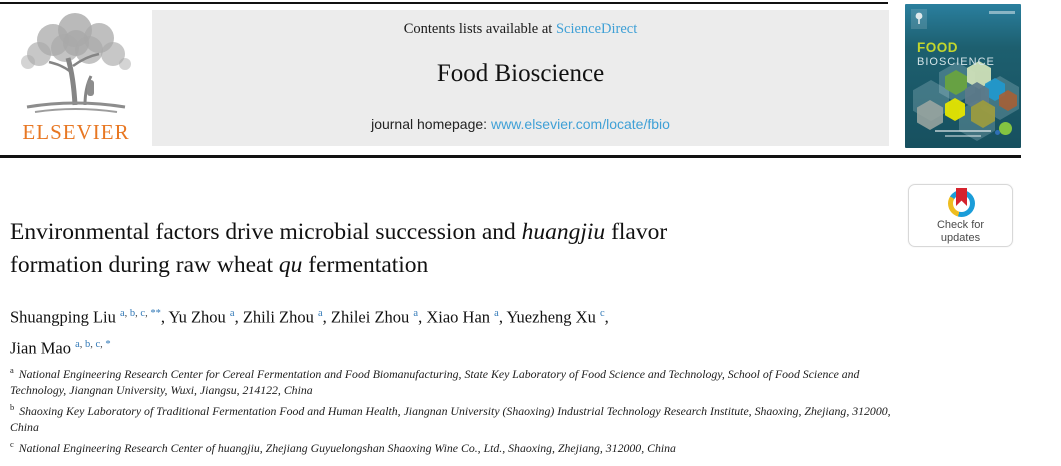 The image size is (1061, 466). Describe the element at coordinates (1002, 12) in the screenshot. I see `cover-issue-info` at that location.